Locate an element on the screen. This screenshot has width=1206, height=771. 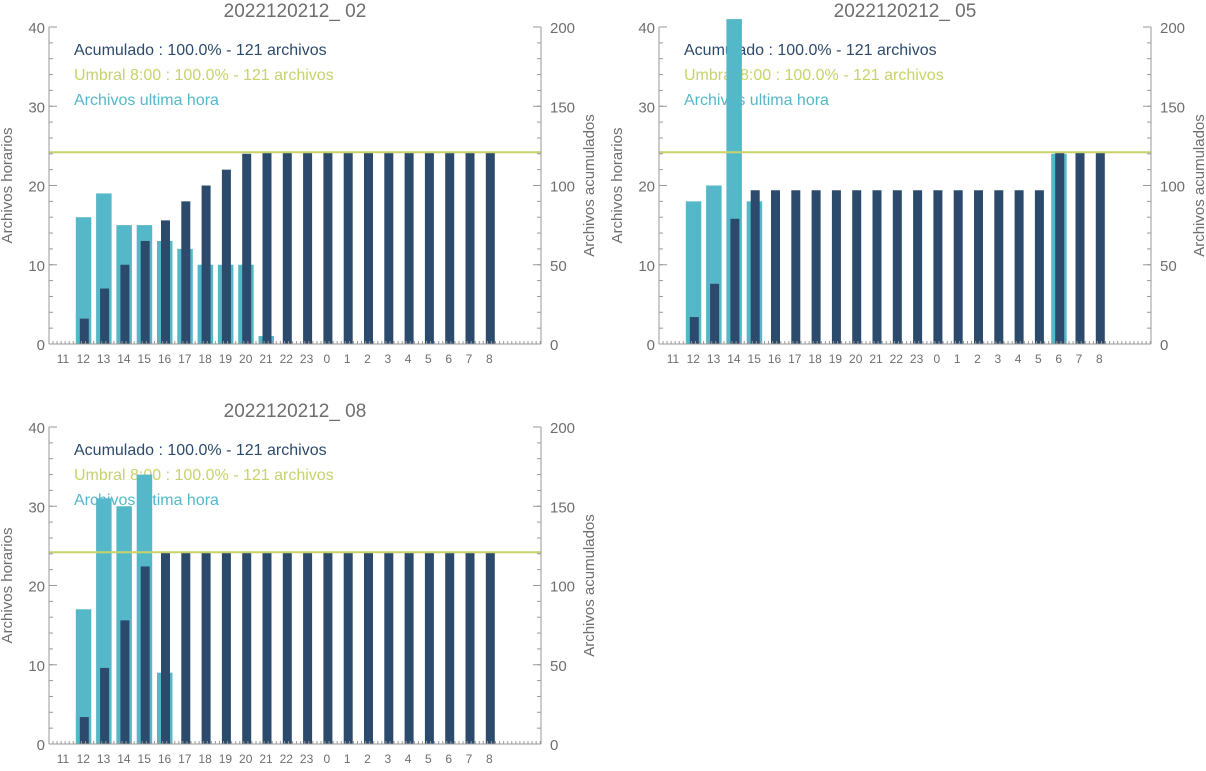
x-tick-label: 11 is located at coordinates (63, 359).